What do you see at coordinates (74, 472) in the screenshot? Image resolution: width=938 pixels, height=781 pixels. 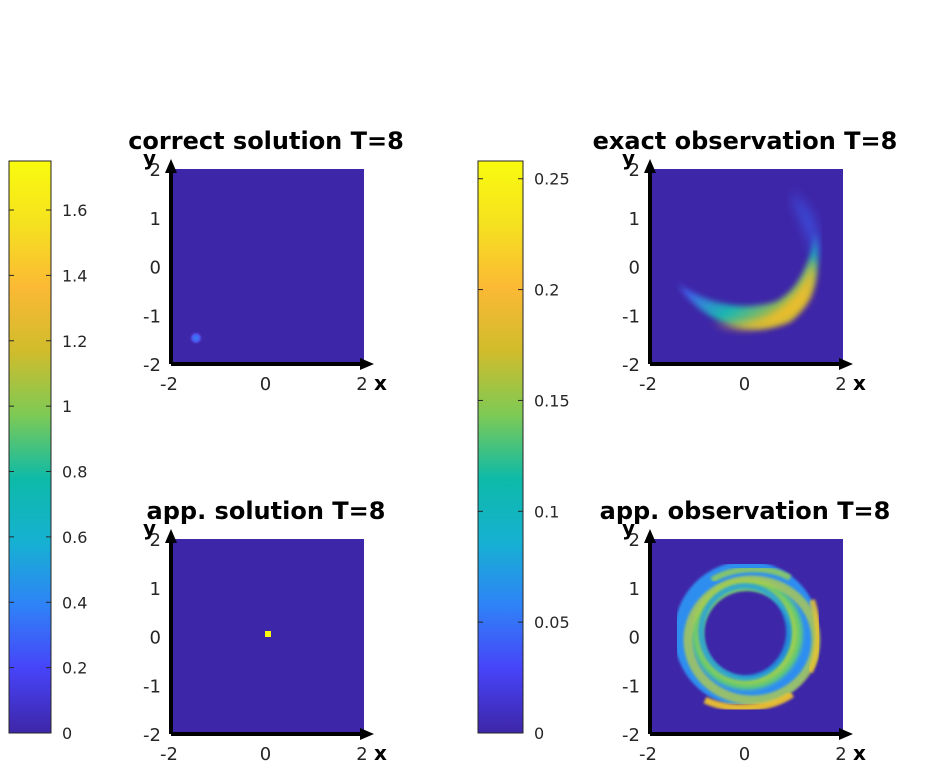 I see `colorbar-tick-label: 0.8` at bounding box center [74, 472].